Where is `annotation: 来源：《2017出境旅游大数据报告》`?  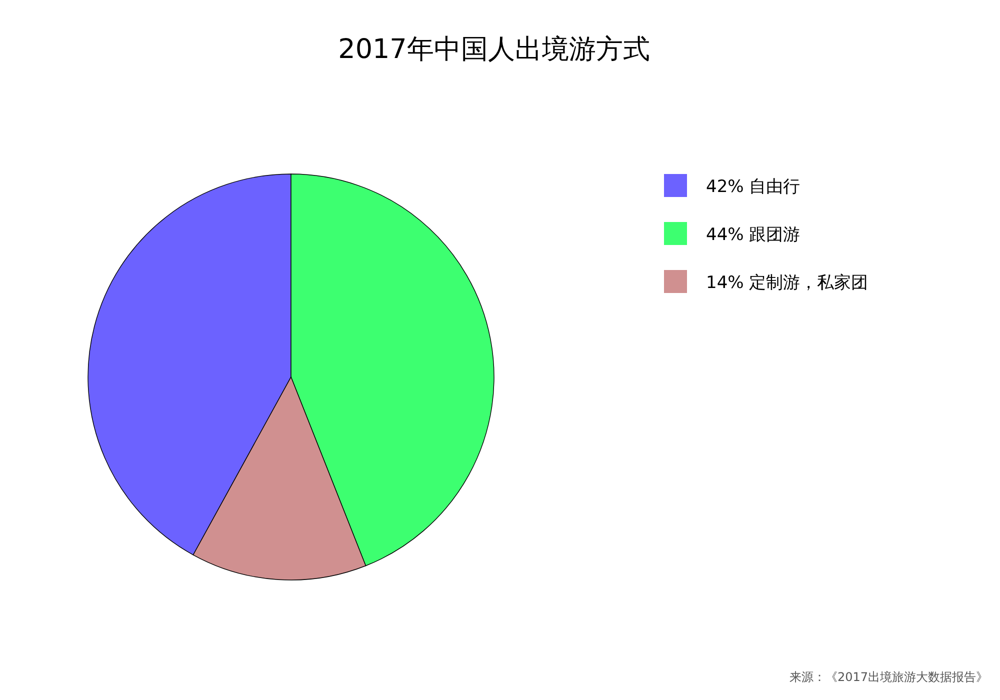 annotation: 来源：《2017出境旅游大数据报告》 is located at coordinates (888, 677).